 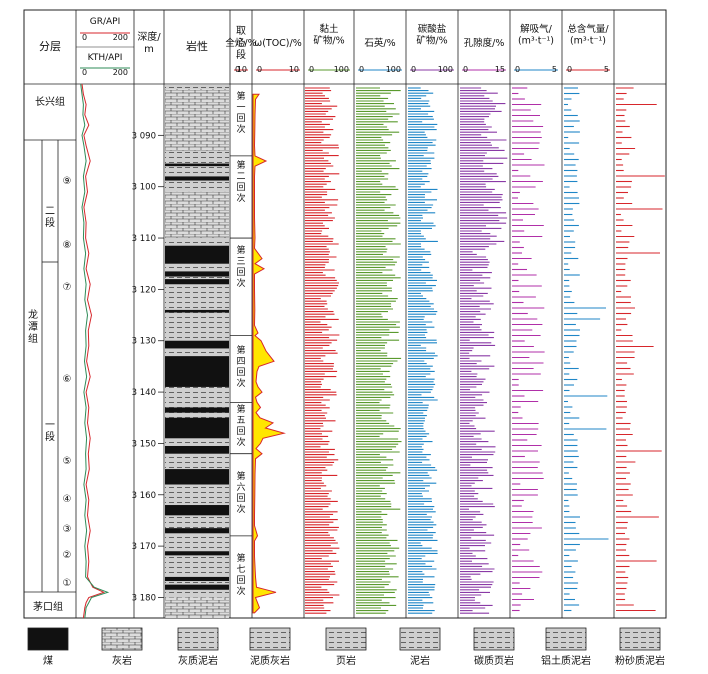 I want to click on track-header-7: (m³·t⁻¹), so click(x=588, y=41).